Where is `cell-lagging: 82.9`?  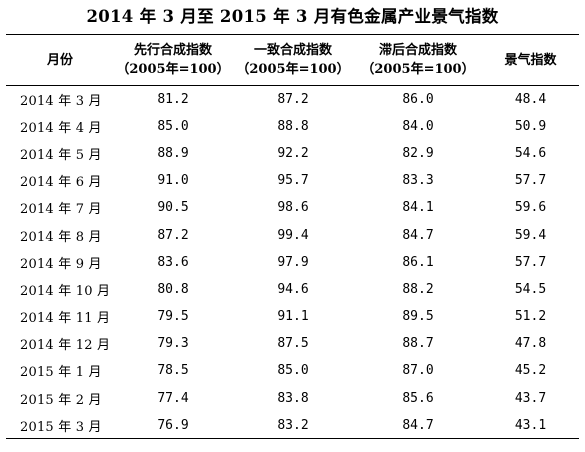 cell-lagging: 82.9 is located at coordinates (418, 153).